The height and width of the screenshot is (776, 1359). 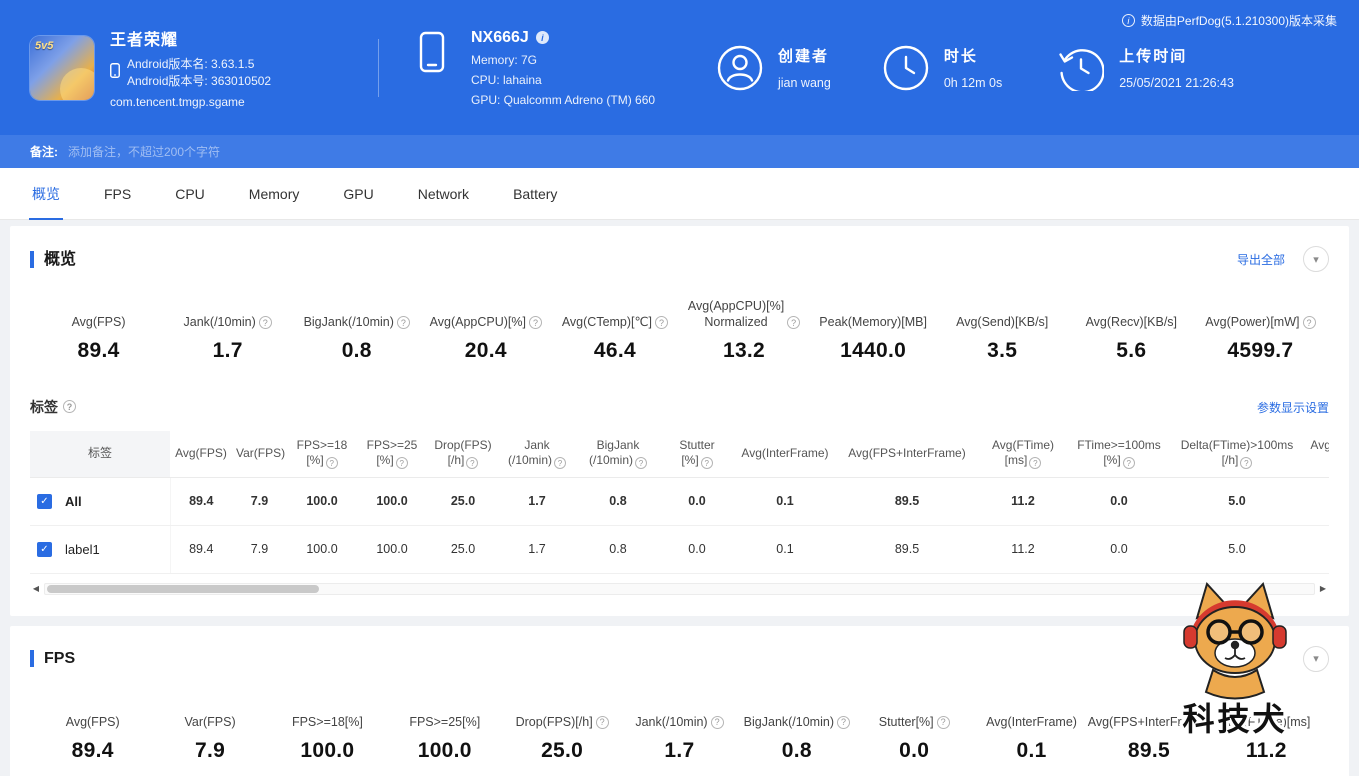 I want to click on metric-value: 0.0, so click(x=914, y=750).